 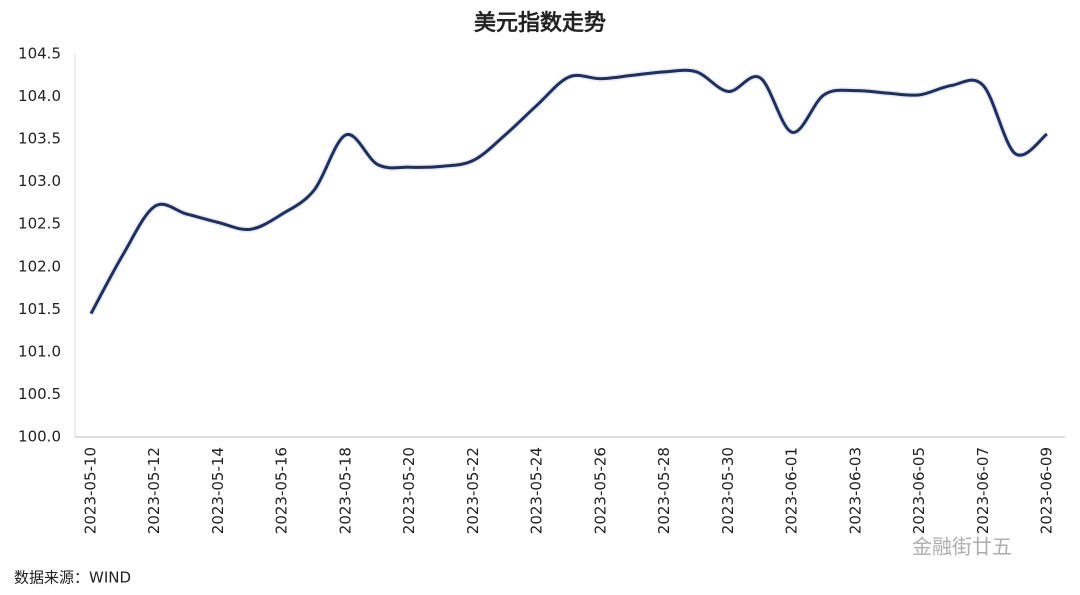 What do you see at coordinates (39, 54) in the screenshot?
I see `y-tick-label: 104.5` at bounding box center [39, 54].